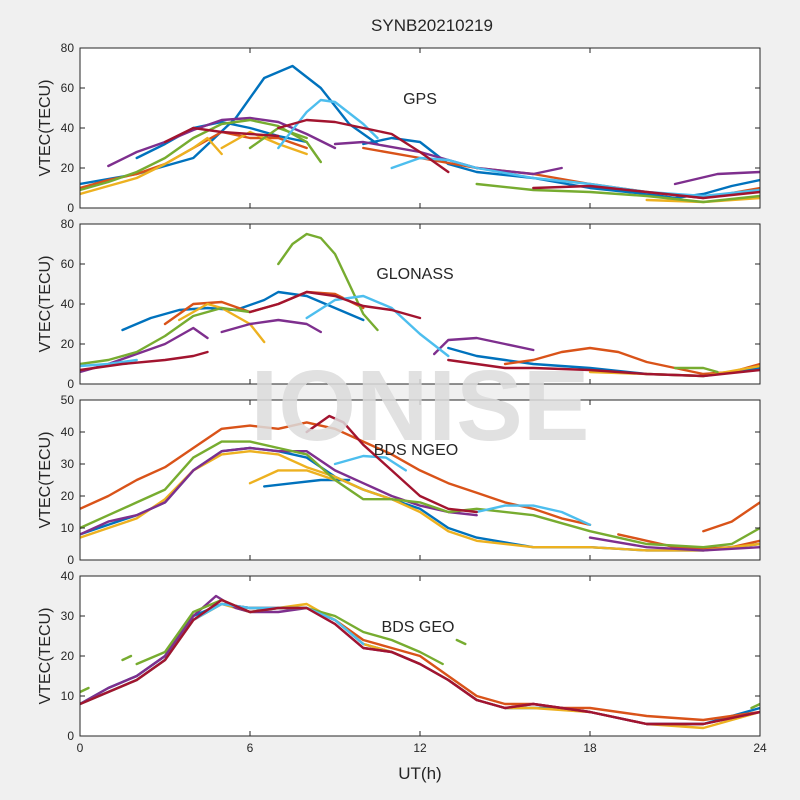  What do you see at coordinates (414, 274) in the screenshot?
I see `panel-label: GLONASS` at bounding box center [414, 274].